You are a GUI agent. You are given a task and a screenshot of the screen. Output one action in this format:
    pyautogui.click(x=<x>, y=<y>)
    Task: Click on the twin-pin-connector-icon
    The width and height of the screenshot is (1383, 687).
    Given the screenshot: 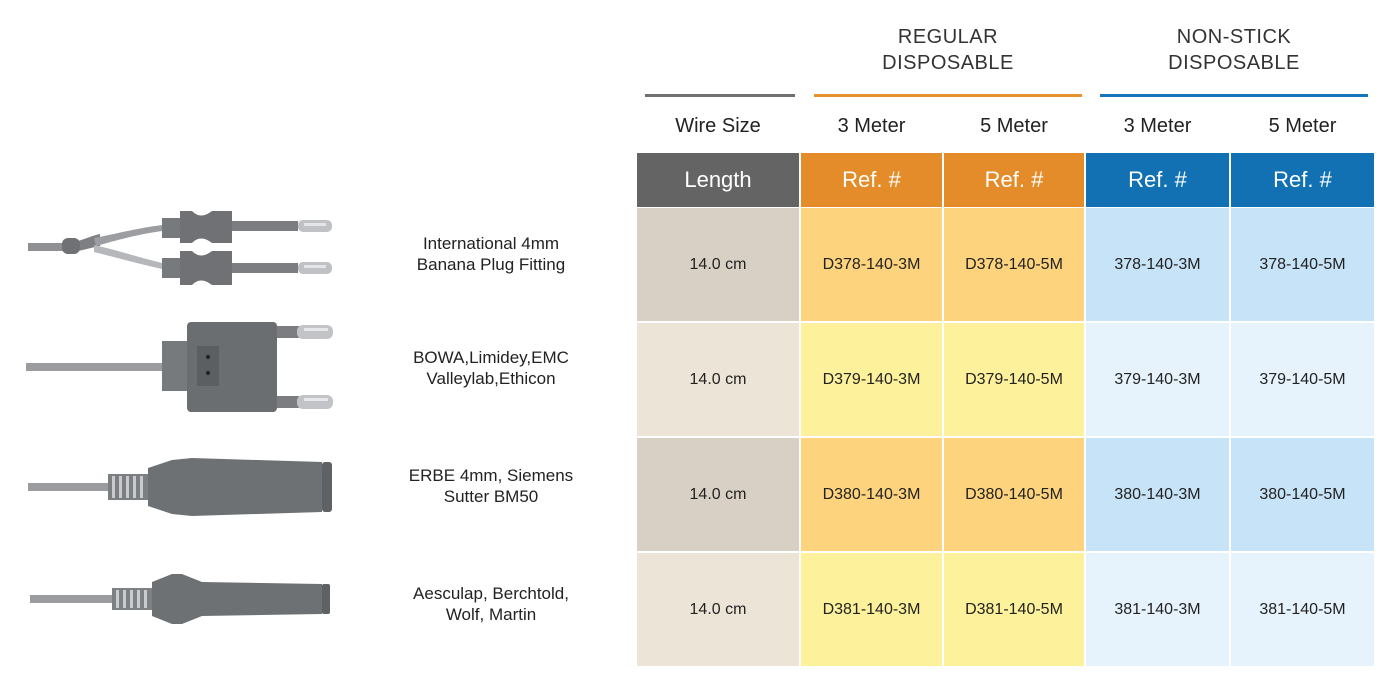 What is the action you would take?
    pyautogui.click(x=179, y=367)
    